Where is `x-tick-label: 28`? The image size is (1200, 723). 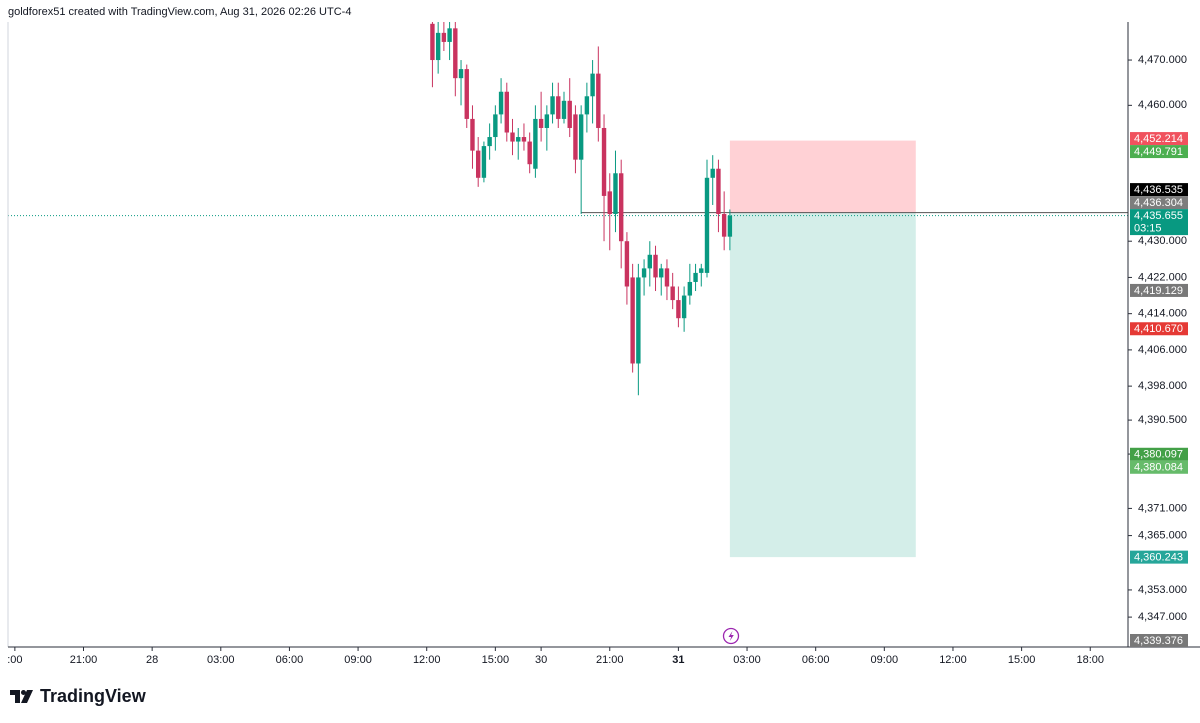 x-tick-label: 28 is located at coordinates (152, 660).